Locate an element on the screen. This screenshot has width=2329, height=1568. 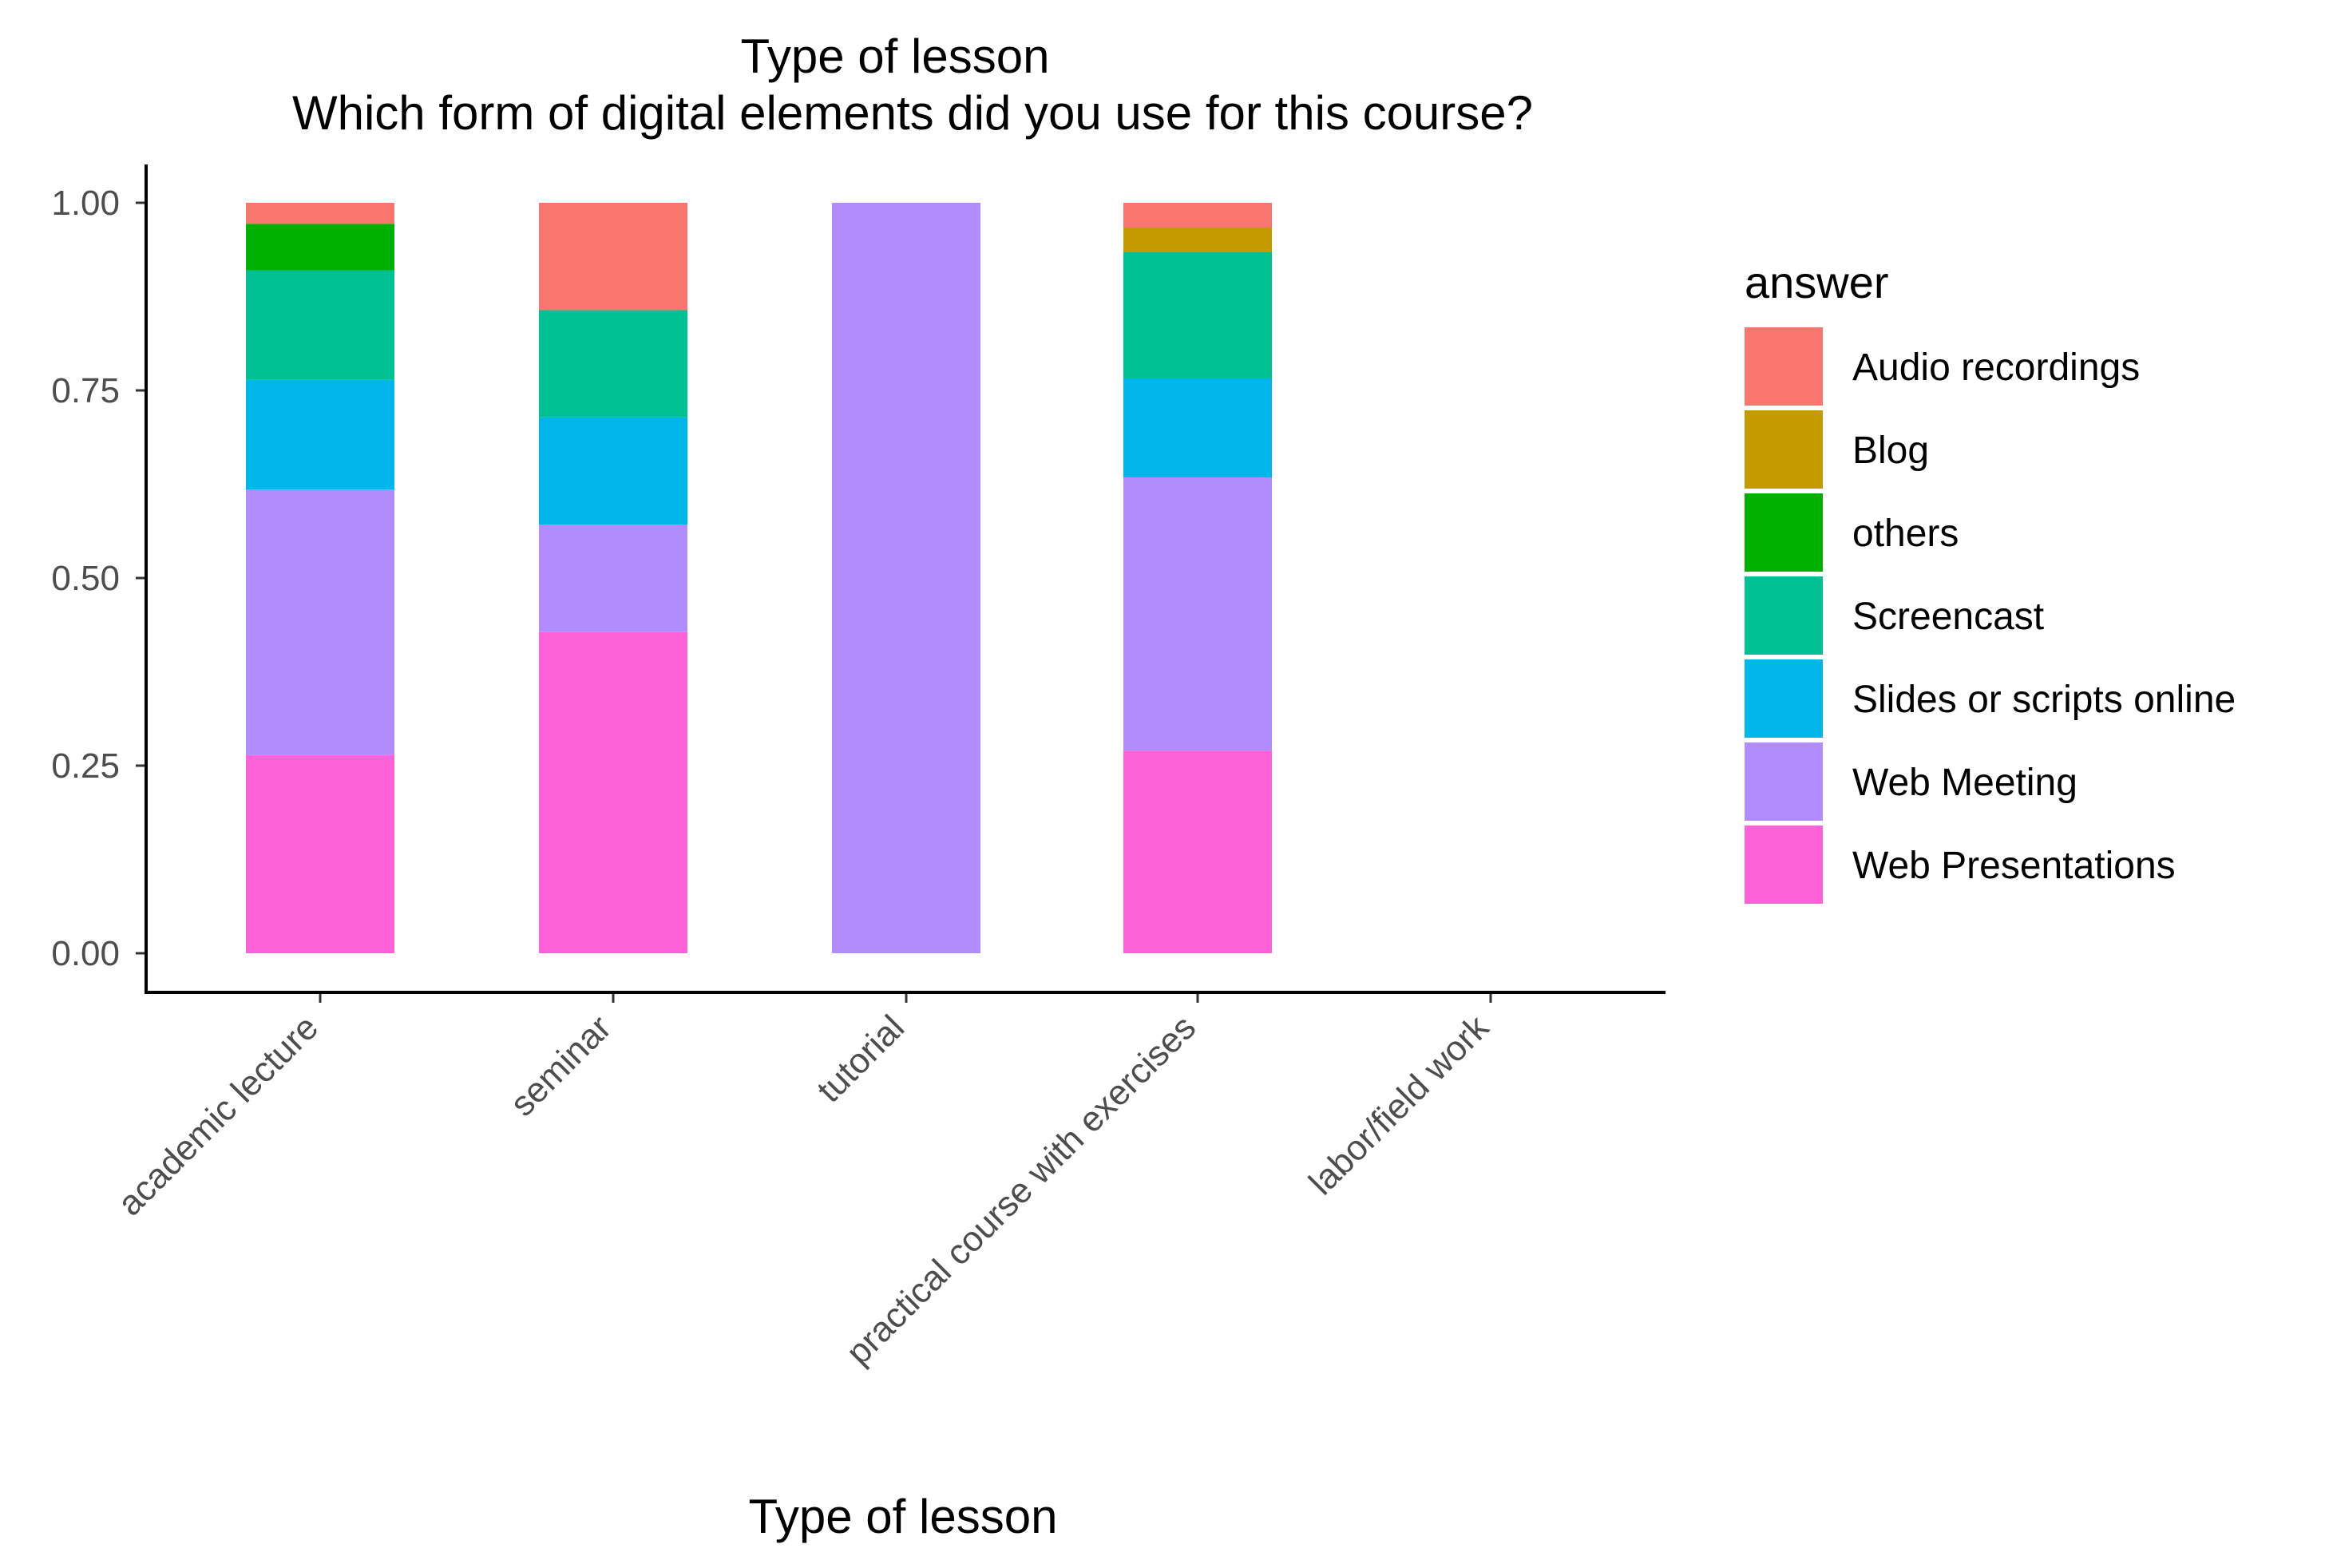
legend-title: answer is located at coordinates (1817, 282).